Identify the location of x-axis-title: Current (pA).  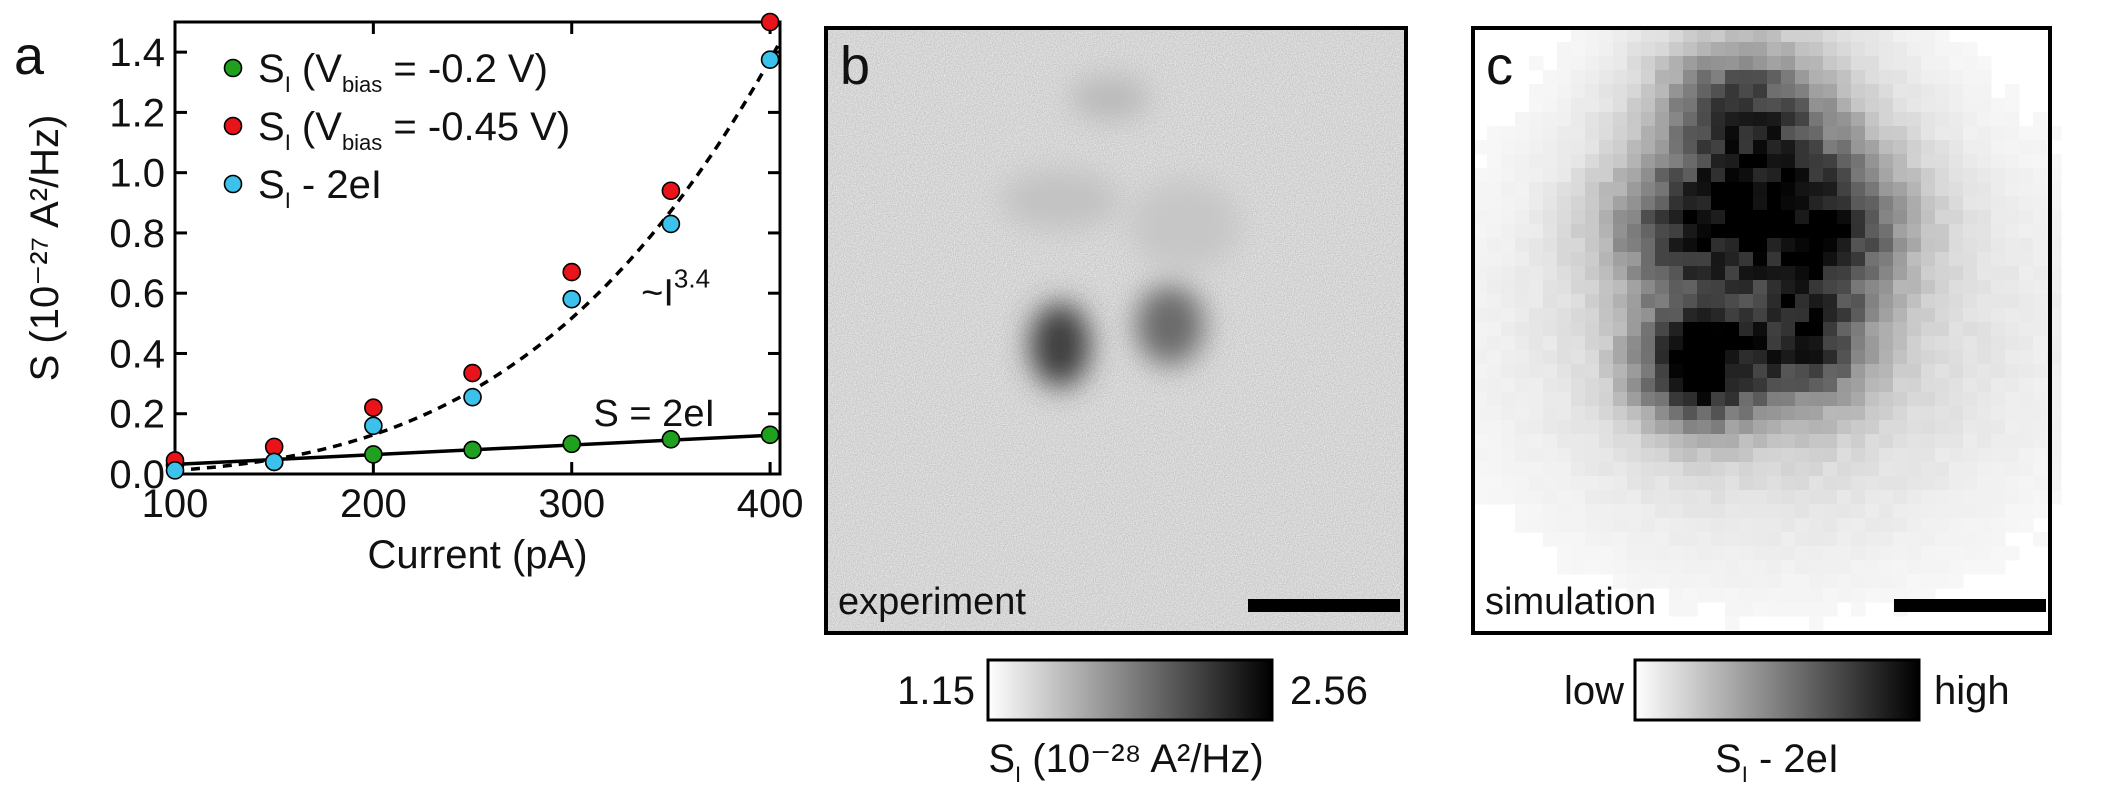
(477, 555).